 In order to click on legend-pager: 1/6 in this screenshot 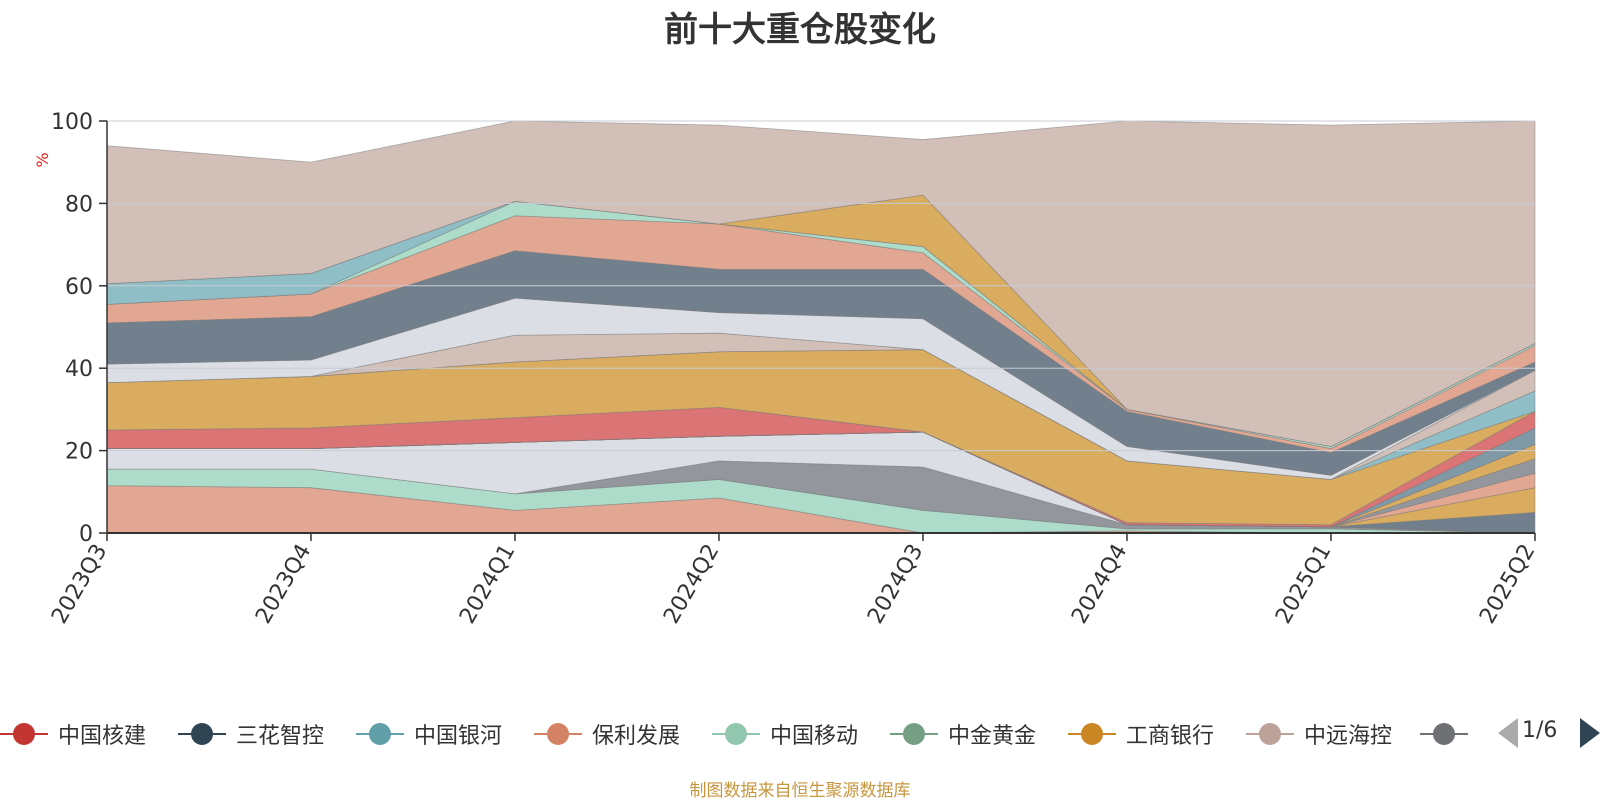, I will do `click(1549, 734)`.